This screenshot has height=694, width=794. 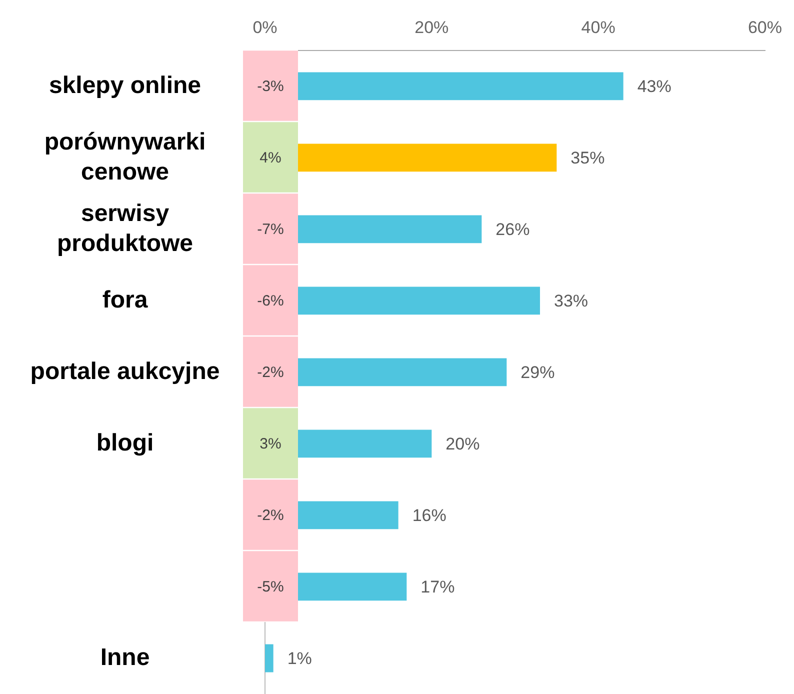 What do you see at coordinates (431, 27) in the screenshot?
I see `x-tick-label: 20%` at bounding box center [431, 27].